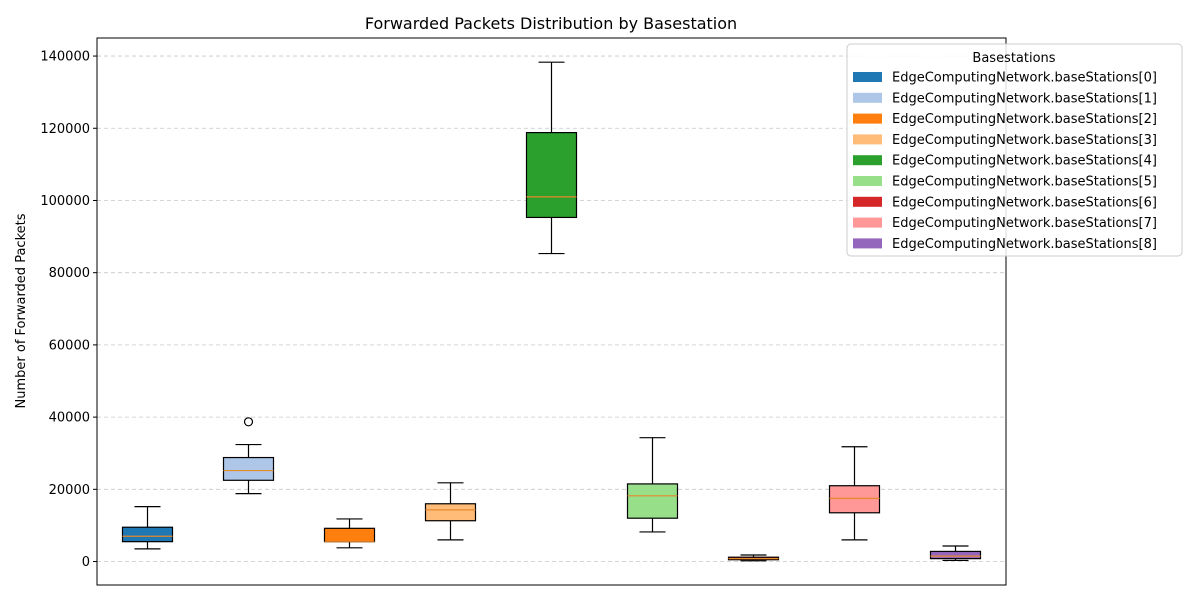  Describe the element at coordinates (65, 57) in the screenshot. I see `y-tick-label: 140000` at that location.